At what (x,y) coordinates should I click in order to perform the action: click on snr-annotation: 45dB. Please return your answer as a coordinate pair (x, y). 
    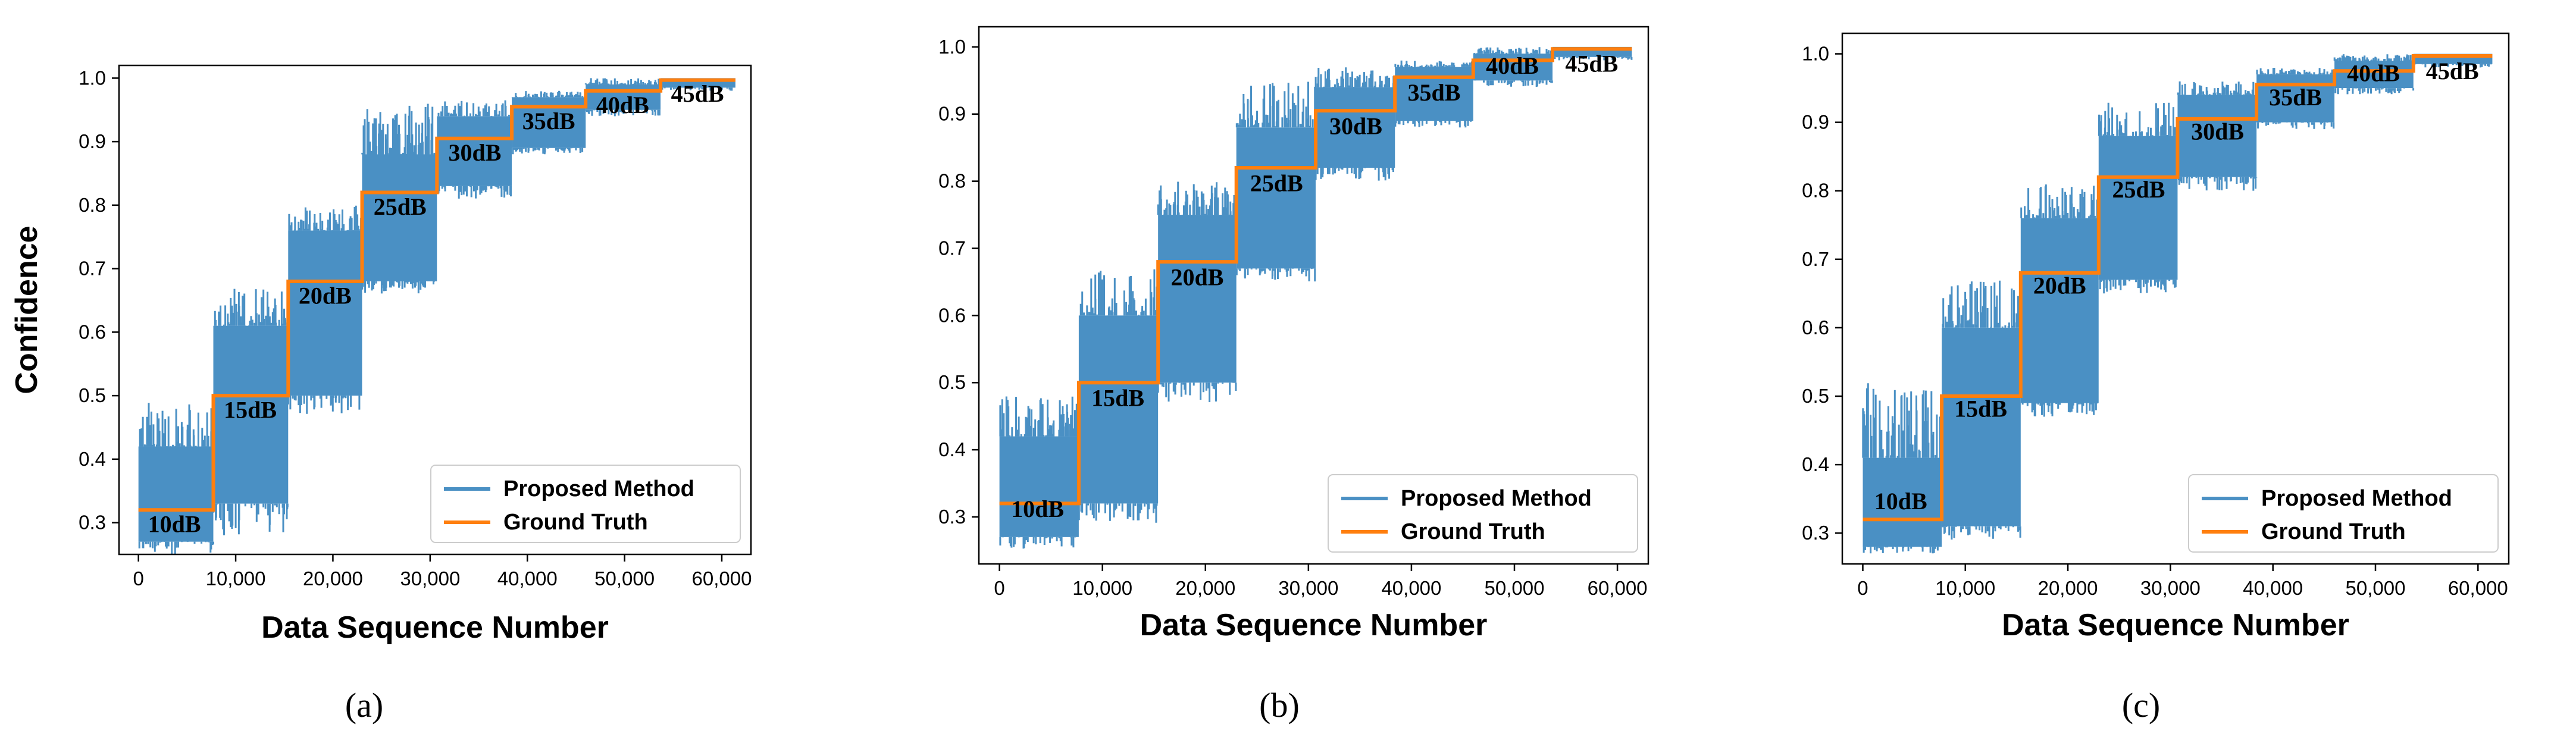
    Looking at the image, I should click on (1591, 64).